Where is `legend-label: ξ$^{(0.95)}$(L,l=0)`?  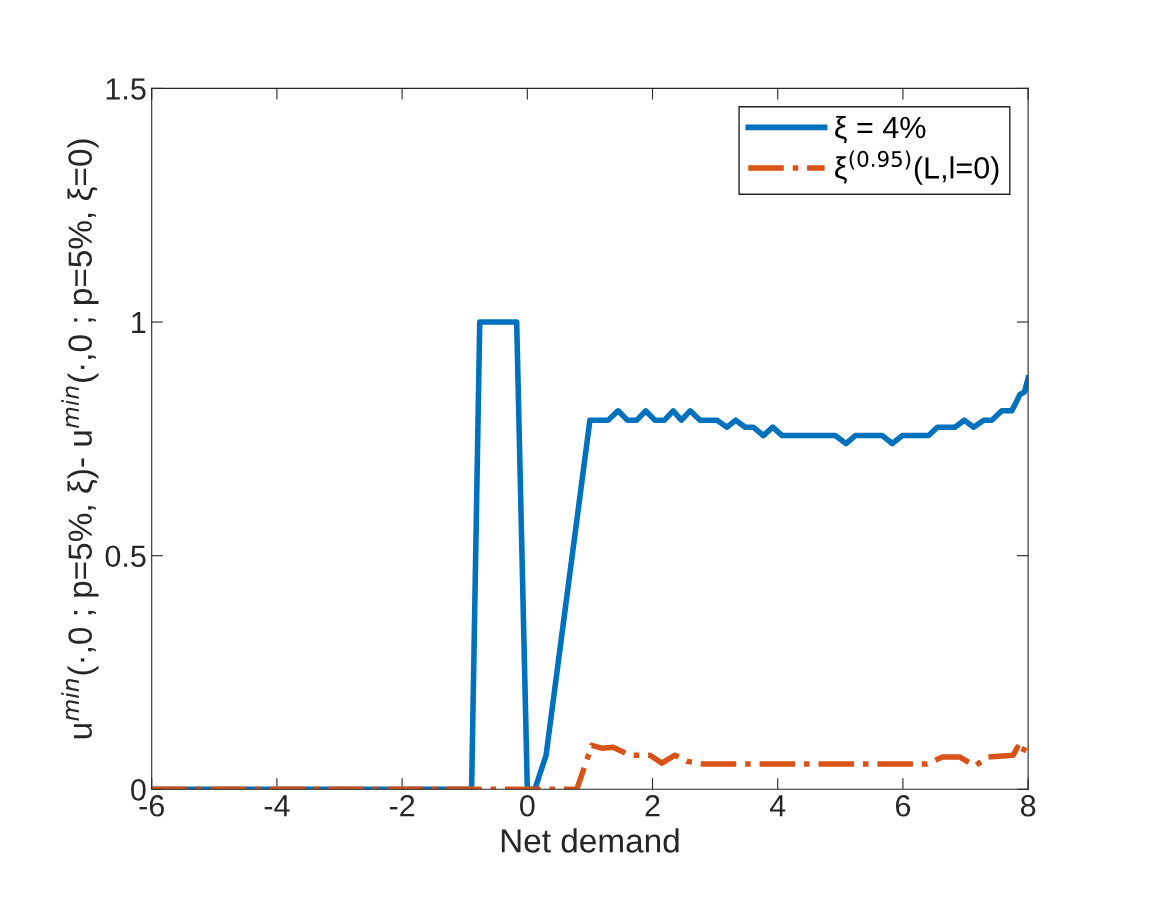 legend-label: ξ$^{(0.95)}$(L,l=0) is located at coordinates (917, 167).